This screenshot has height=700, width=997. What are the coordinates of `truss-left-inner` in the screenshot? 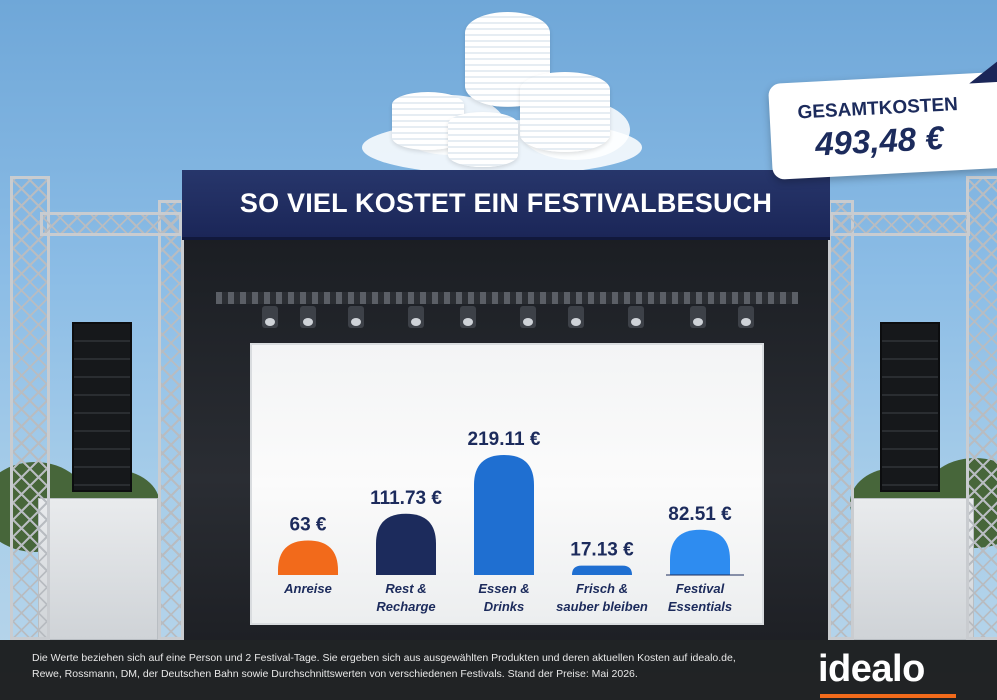 It's located at (171, 420).